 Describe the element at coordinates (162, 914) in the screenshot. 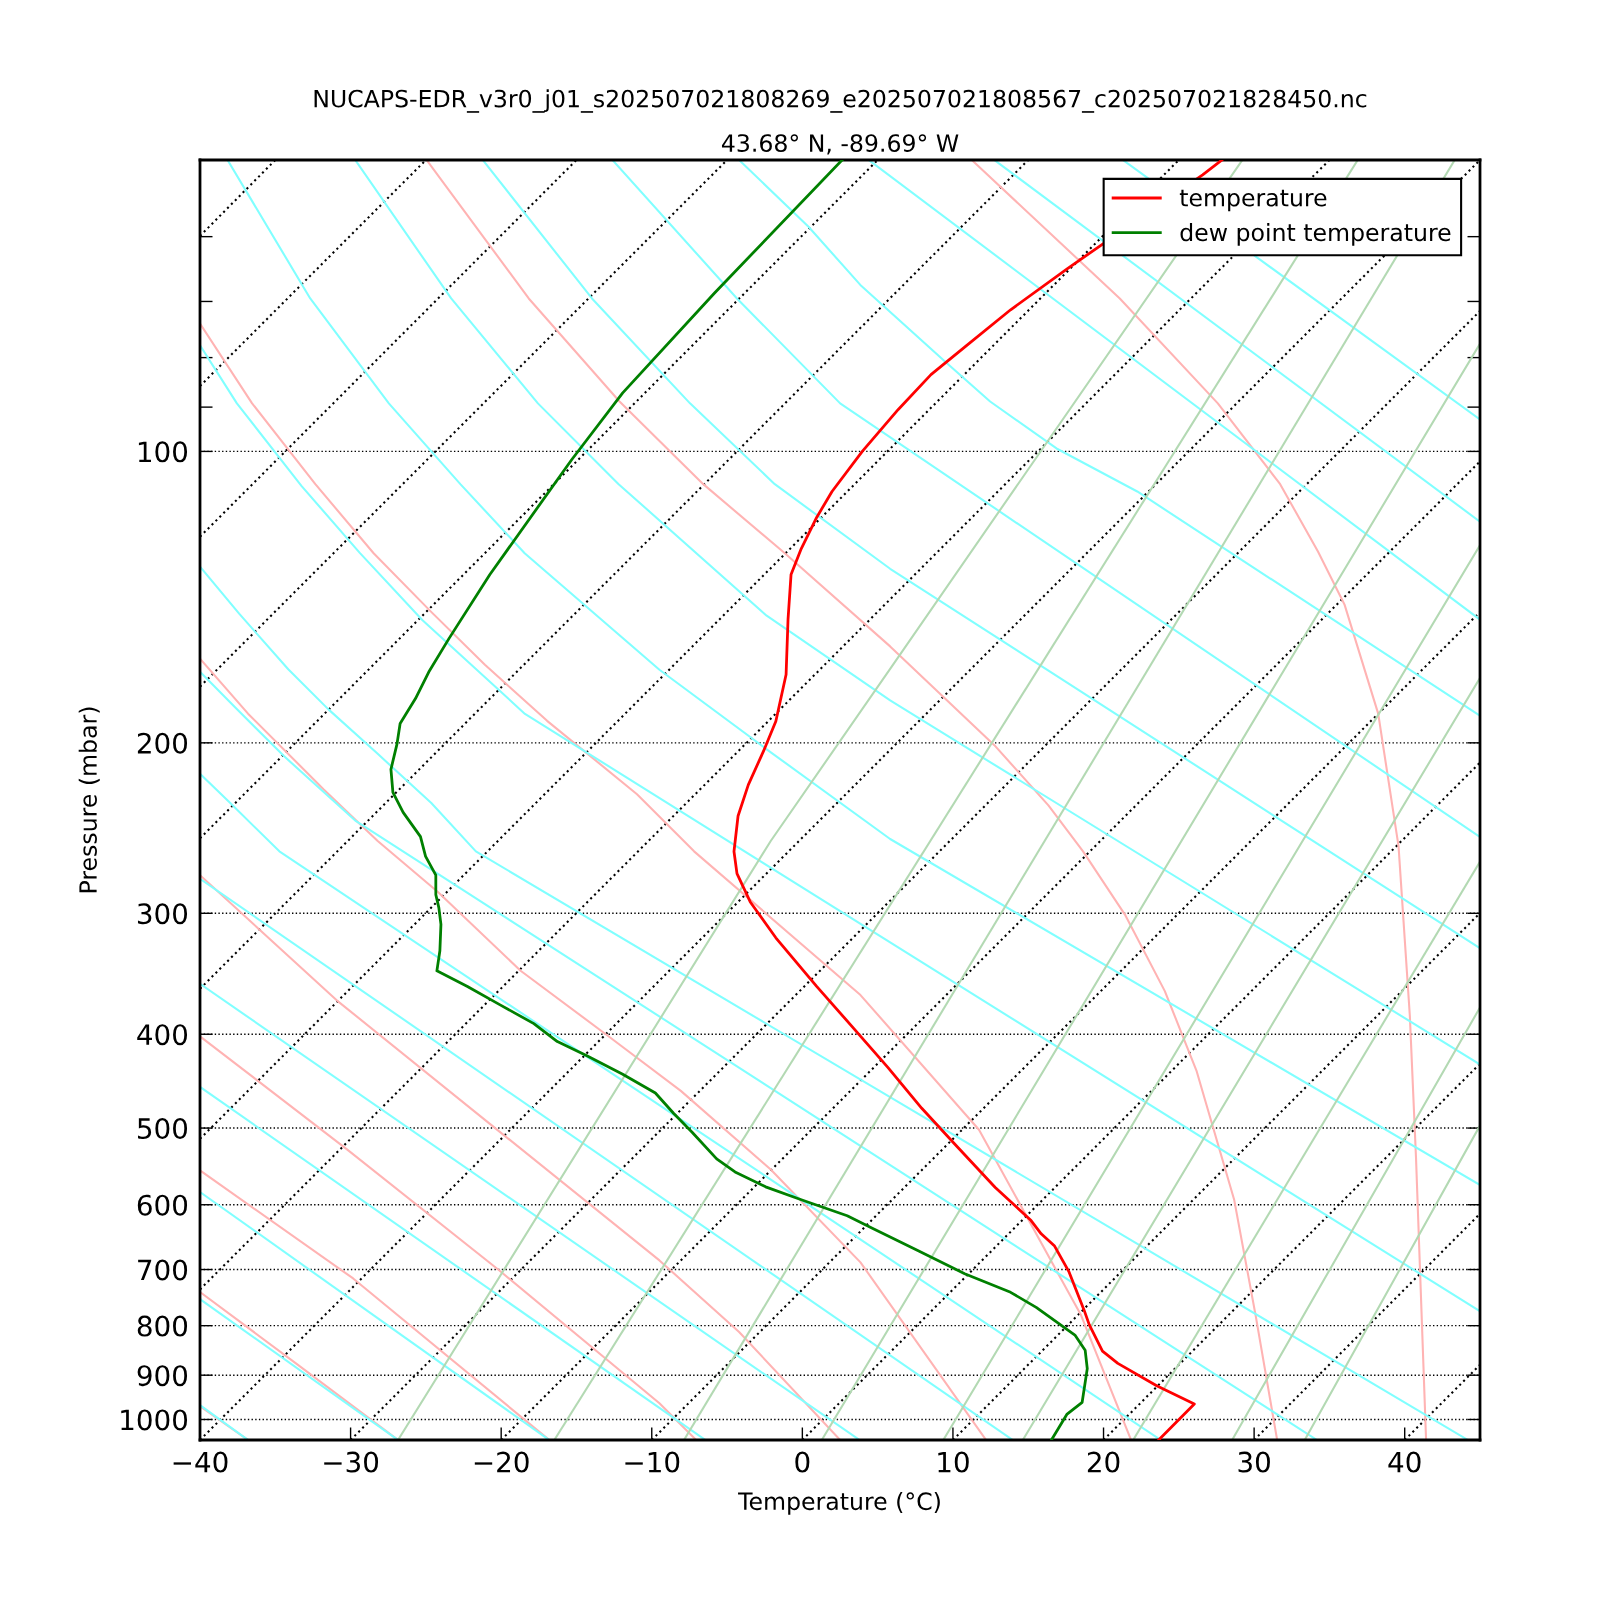

I see `y-tick-label: 300` at that location.